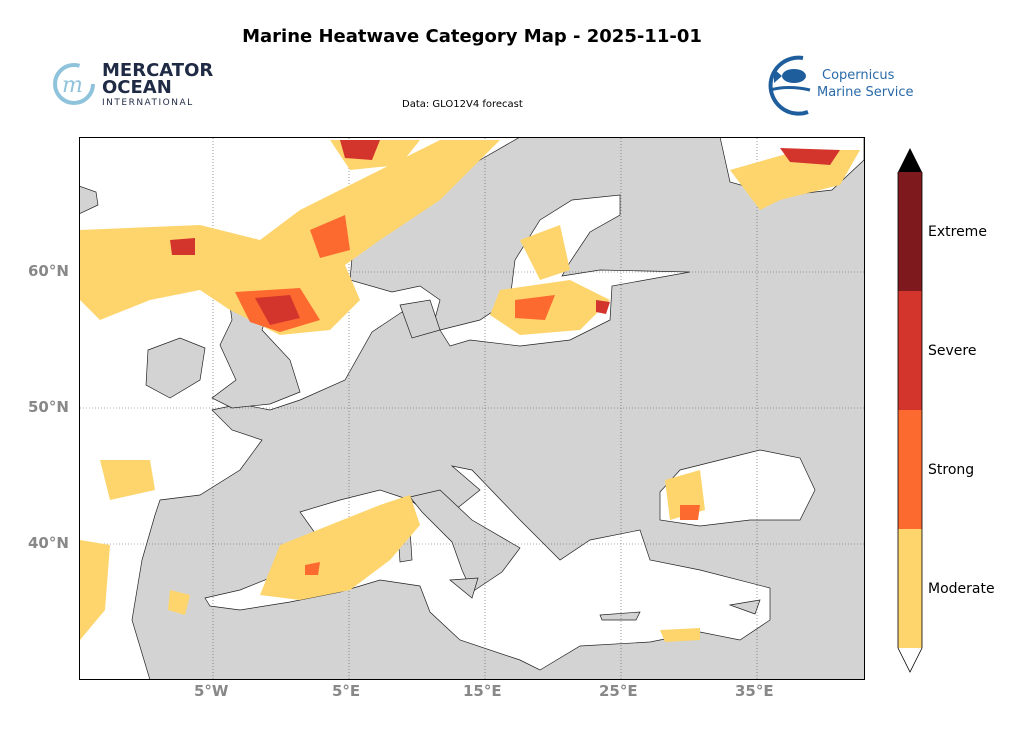  I want to click on lon-label-5w: 5°W, so click(211, 691).